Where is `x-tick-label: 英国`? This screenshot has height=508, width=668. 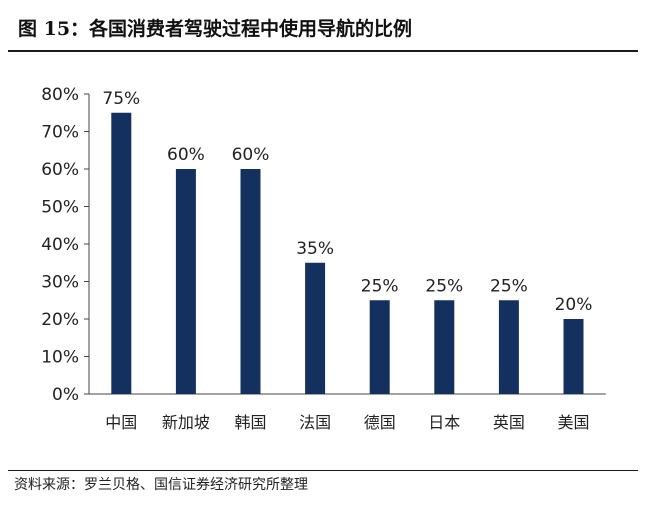
x-tick-label: 英国 is located at coordinates (509, 422).